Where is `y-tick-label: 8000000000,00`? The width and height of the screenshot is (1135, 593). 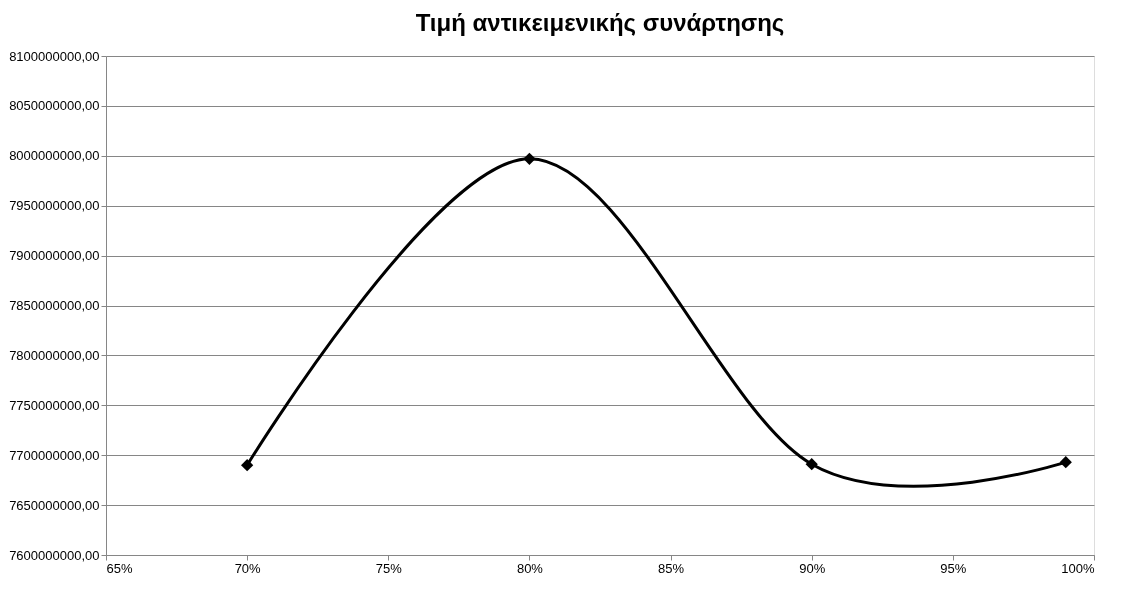
y-tick-label: 8000000000,00 is located at coordinates (54, 156).